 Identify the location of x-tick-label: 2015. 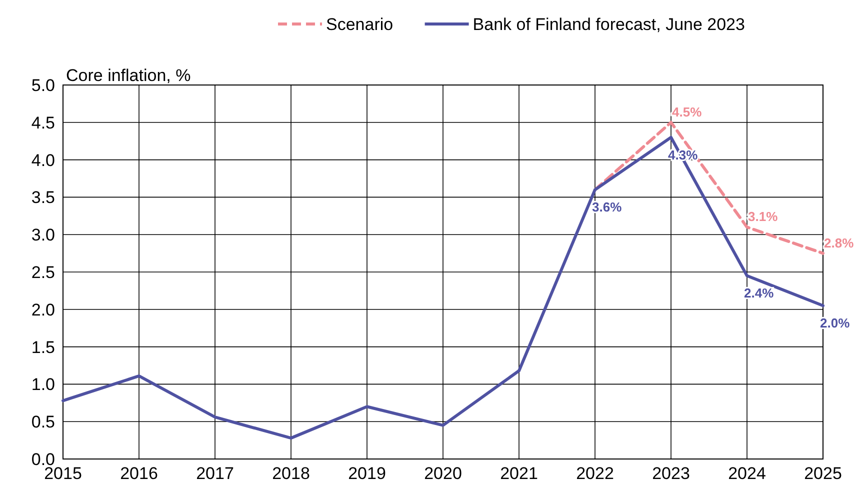
(63, 473).